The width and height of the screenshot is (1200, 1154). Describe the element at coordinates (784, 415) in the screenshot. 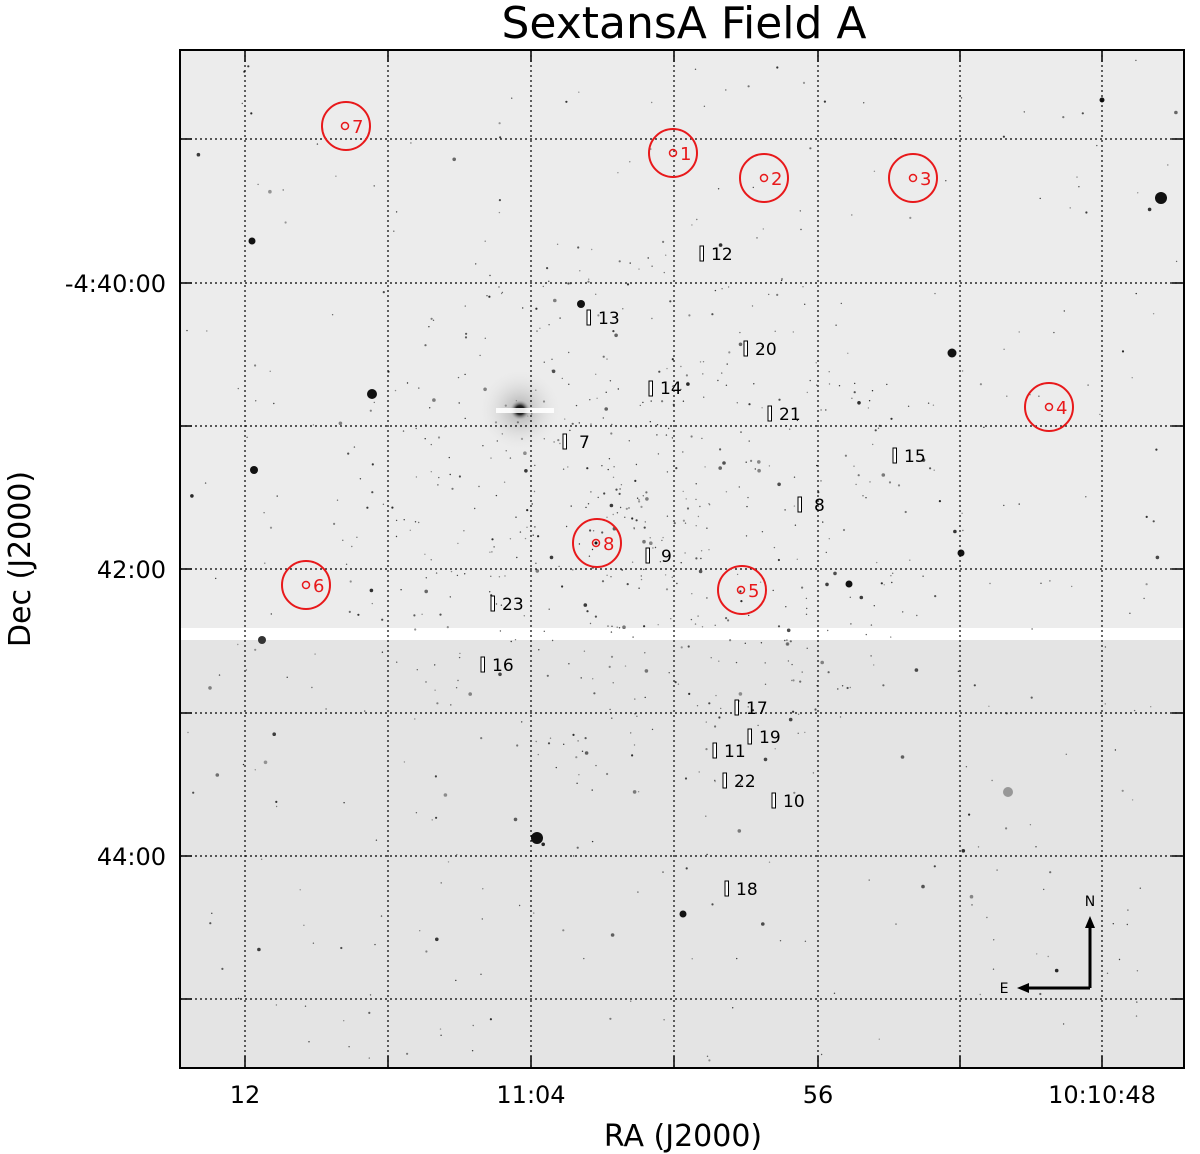

I see `slit-21: 21` at that location.